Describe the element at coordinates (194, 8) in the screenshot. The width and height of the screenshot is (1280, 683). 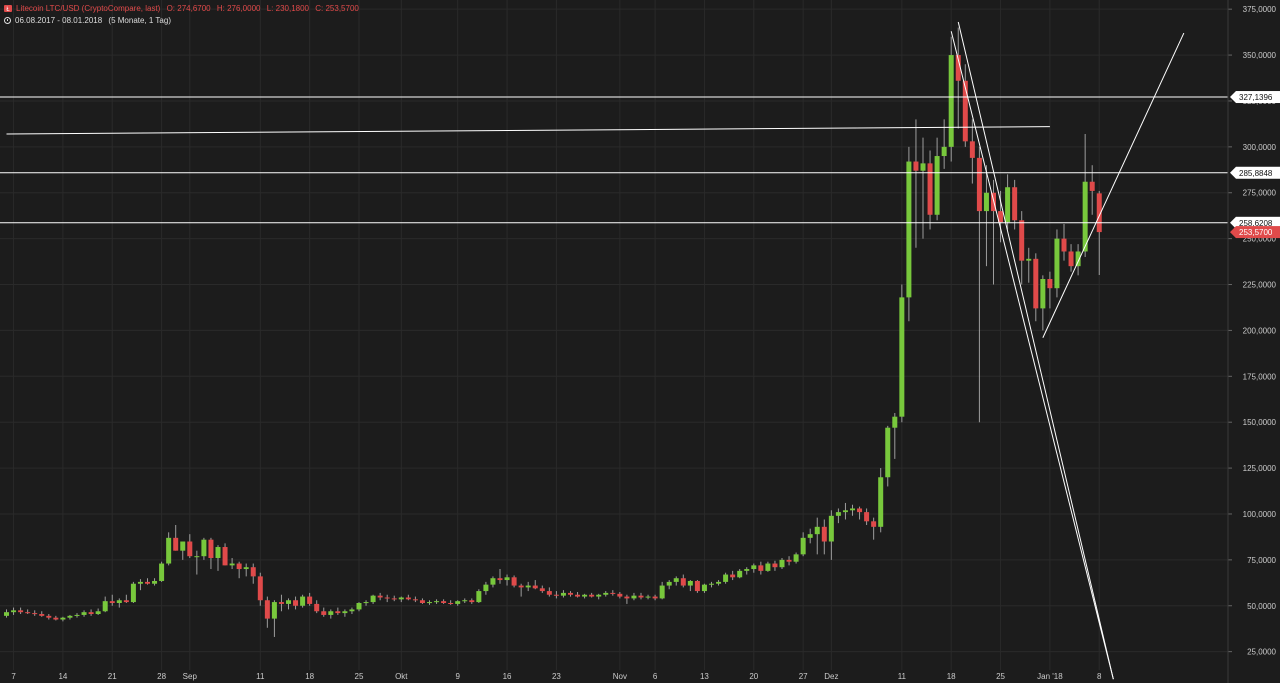
I see `open-value: 274,6700` at that location.